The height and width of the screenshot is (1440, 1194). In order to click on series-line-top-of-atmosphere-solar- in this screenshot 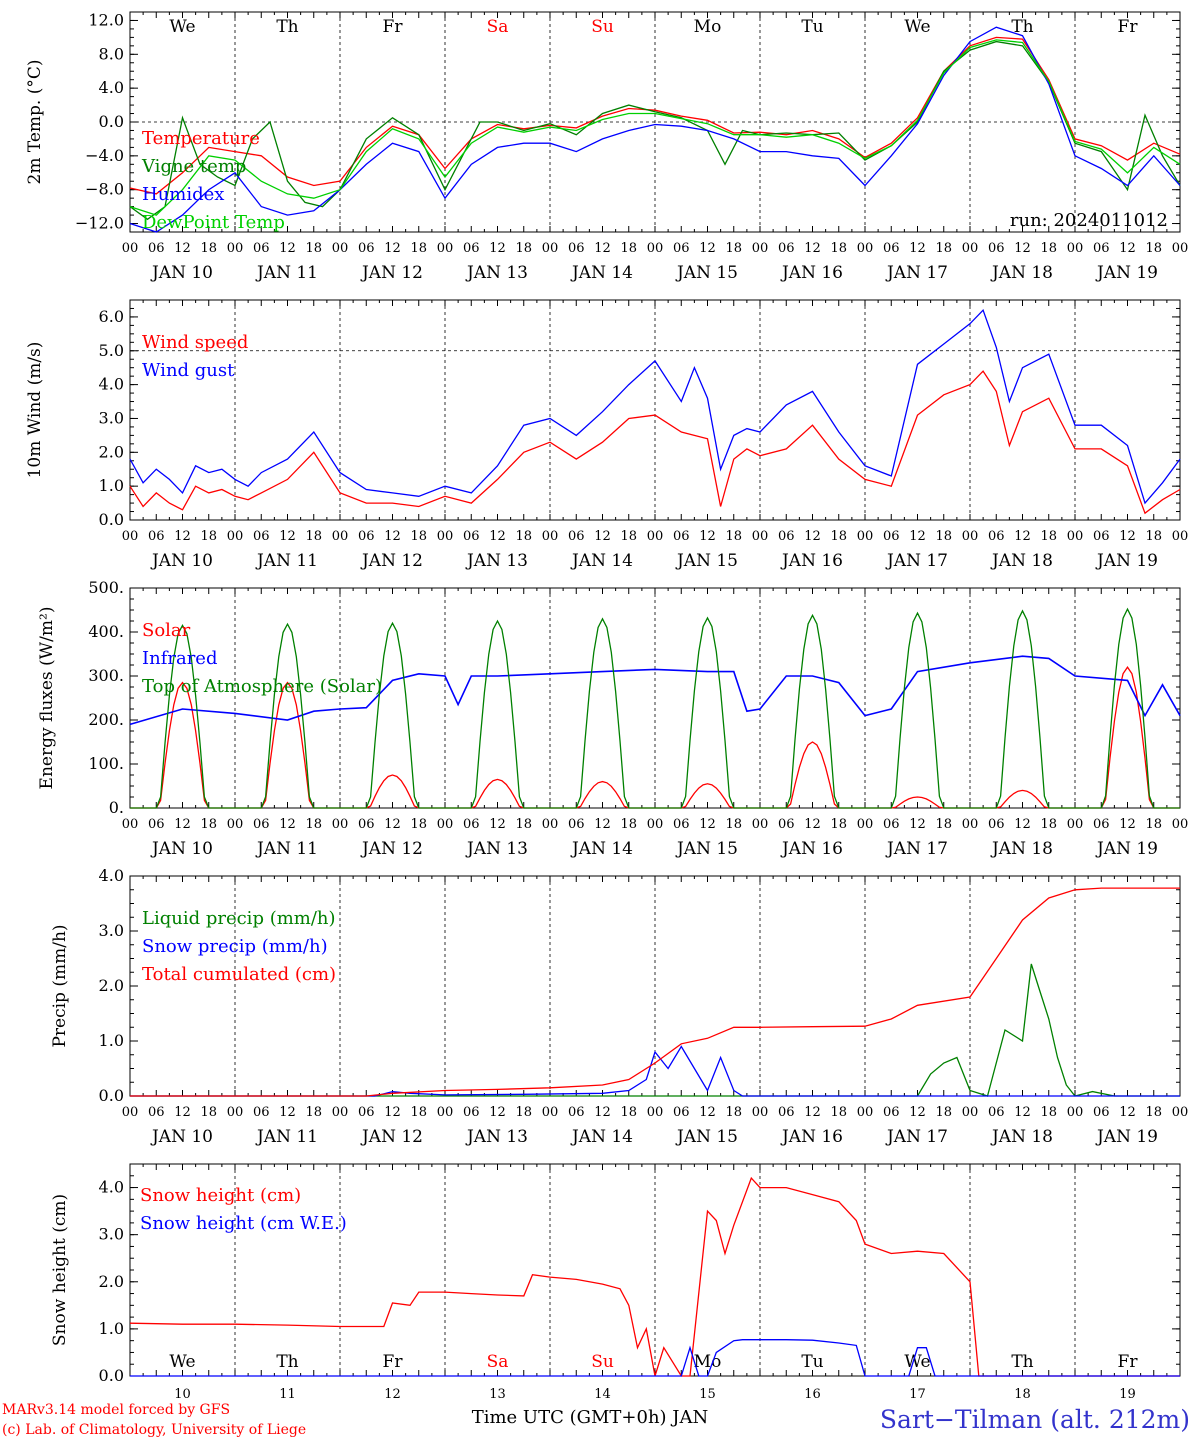, I will do `click(655, 708)`.